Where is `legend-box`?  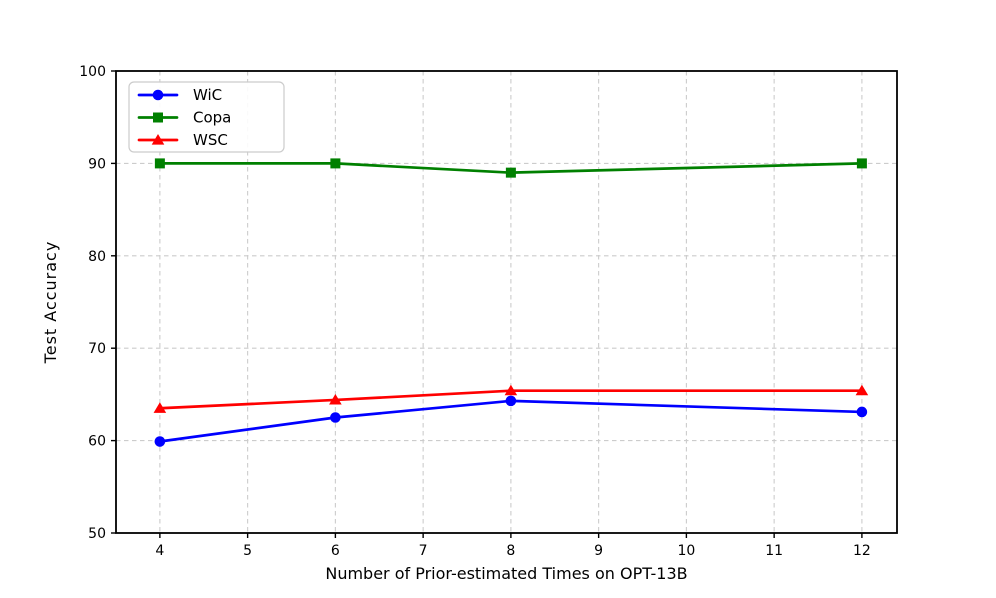 legend-box is located at coordinates (206, 117).